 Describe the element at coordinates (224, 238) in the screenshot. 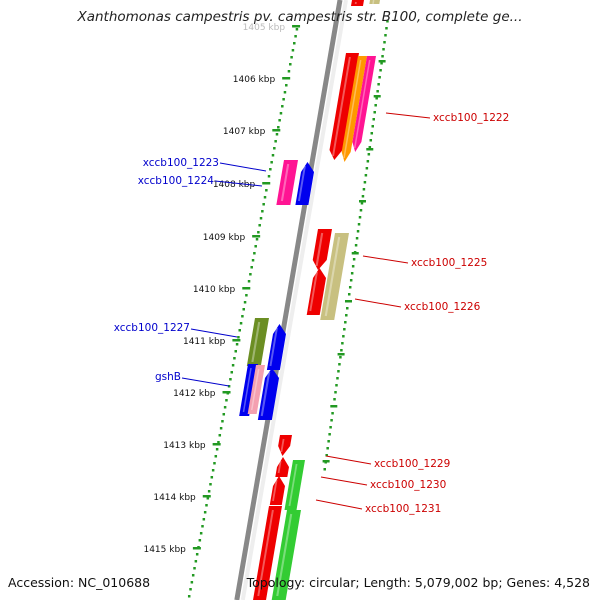

I see `tick-label: 1409 kbp` at that location.